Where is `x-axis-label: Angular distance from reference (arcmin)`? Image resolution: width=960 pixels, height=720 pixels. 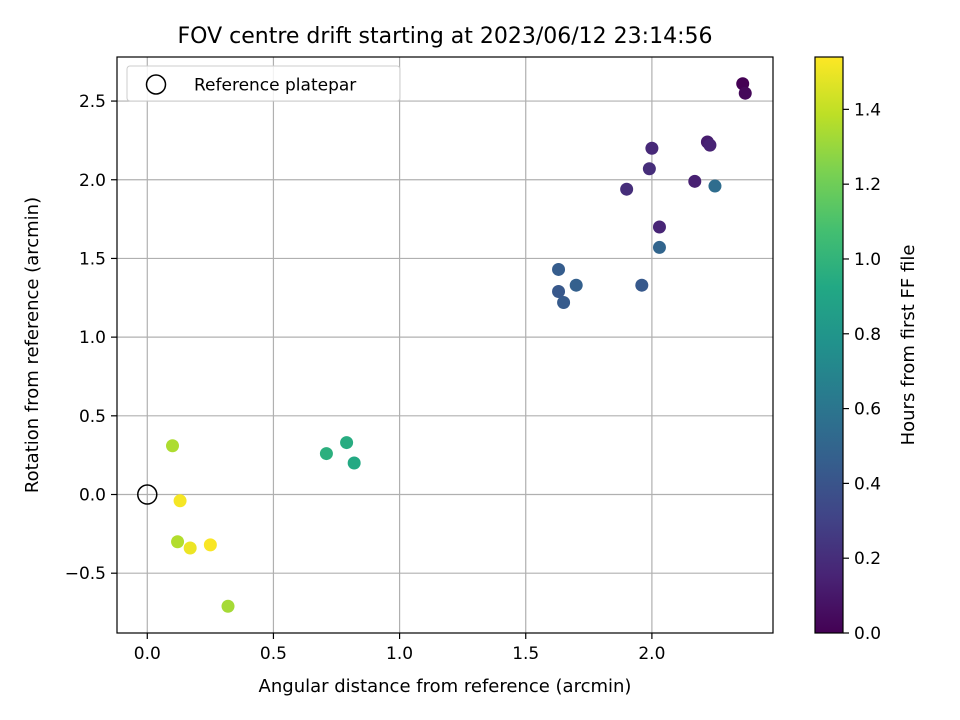
x-axis-label: Angular distance from reference (arcmin) is located at coordinates (445, 686).